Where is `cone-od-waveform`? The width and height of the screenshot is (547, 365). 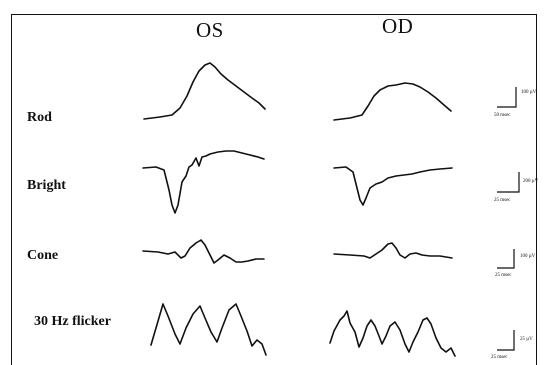
cone-od-waveform is located at coordinates (393, 250).